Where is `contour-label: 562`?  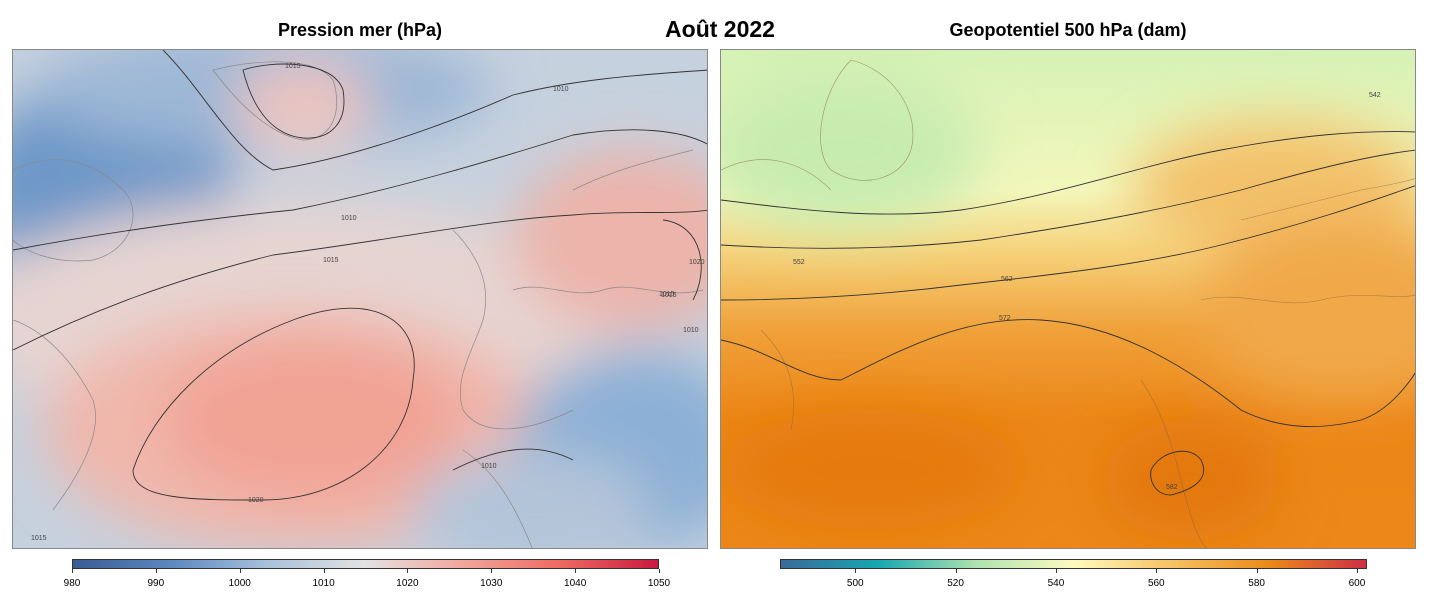 contour-label: 562 is located at coordinates (1007, 279).